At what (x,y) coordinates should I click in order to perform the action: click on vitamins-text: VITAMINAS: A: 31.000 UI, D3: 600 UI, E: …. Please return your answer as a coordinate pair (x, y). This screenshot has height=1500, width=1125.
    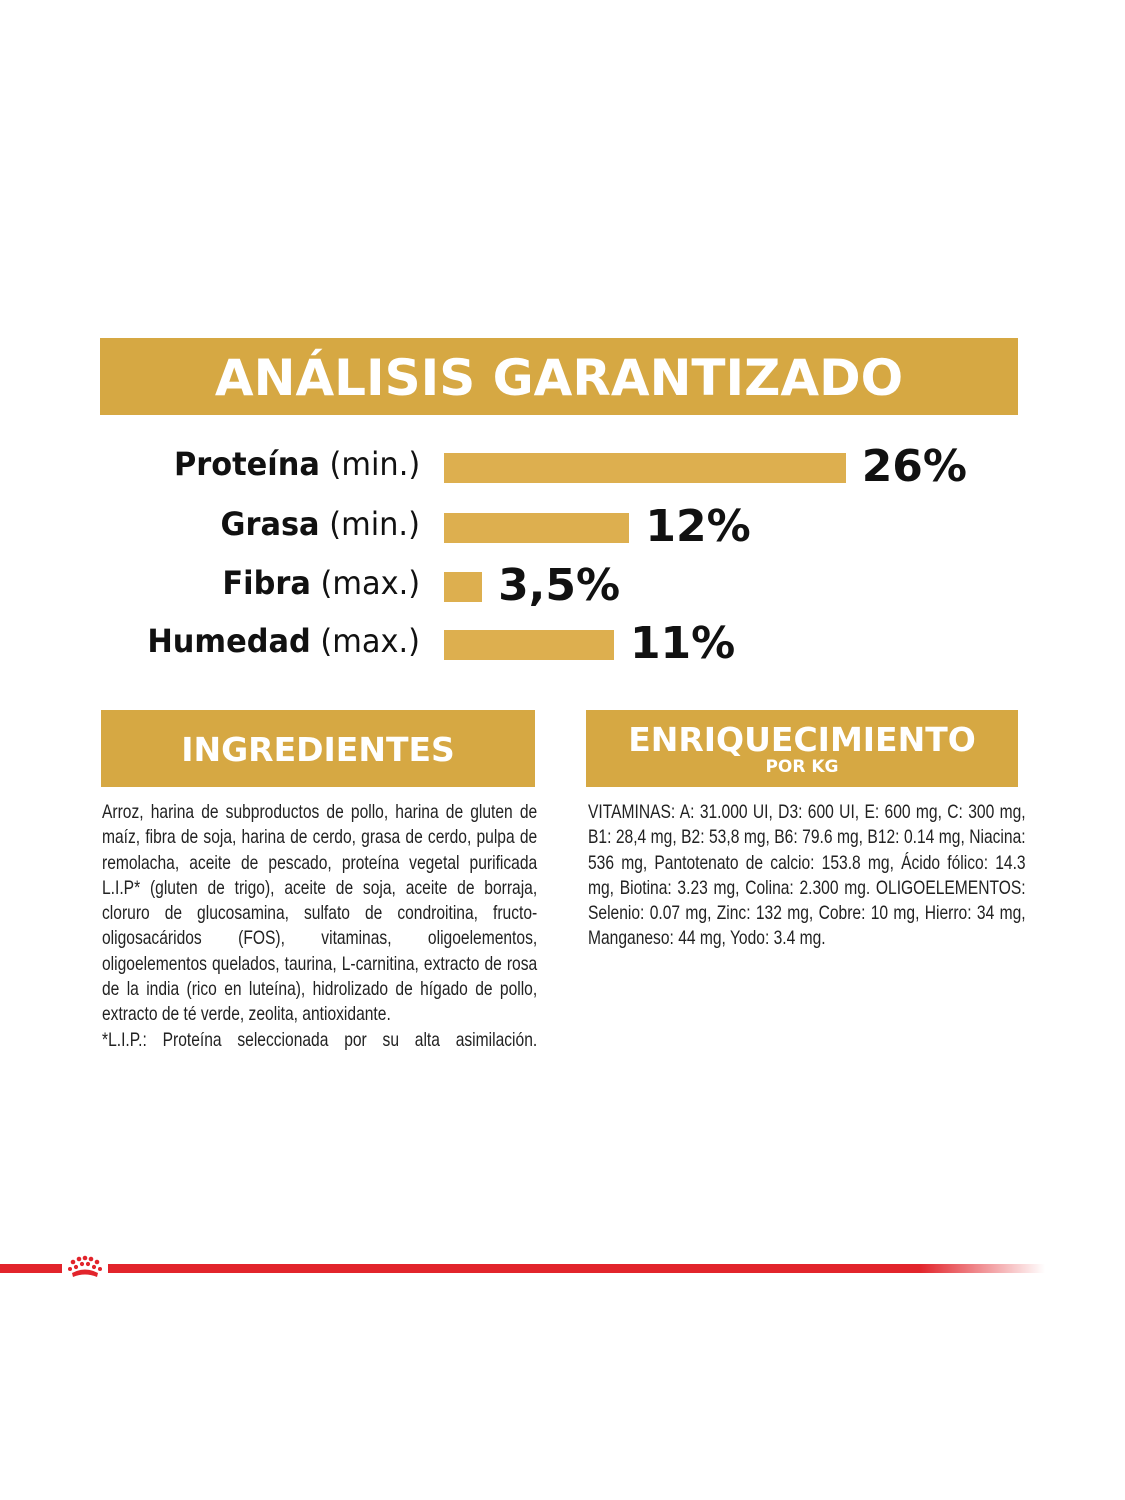
    Looking at the image, I should click on (807, 850).